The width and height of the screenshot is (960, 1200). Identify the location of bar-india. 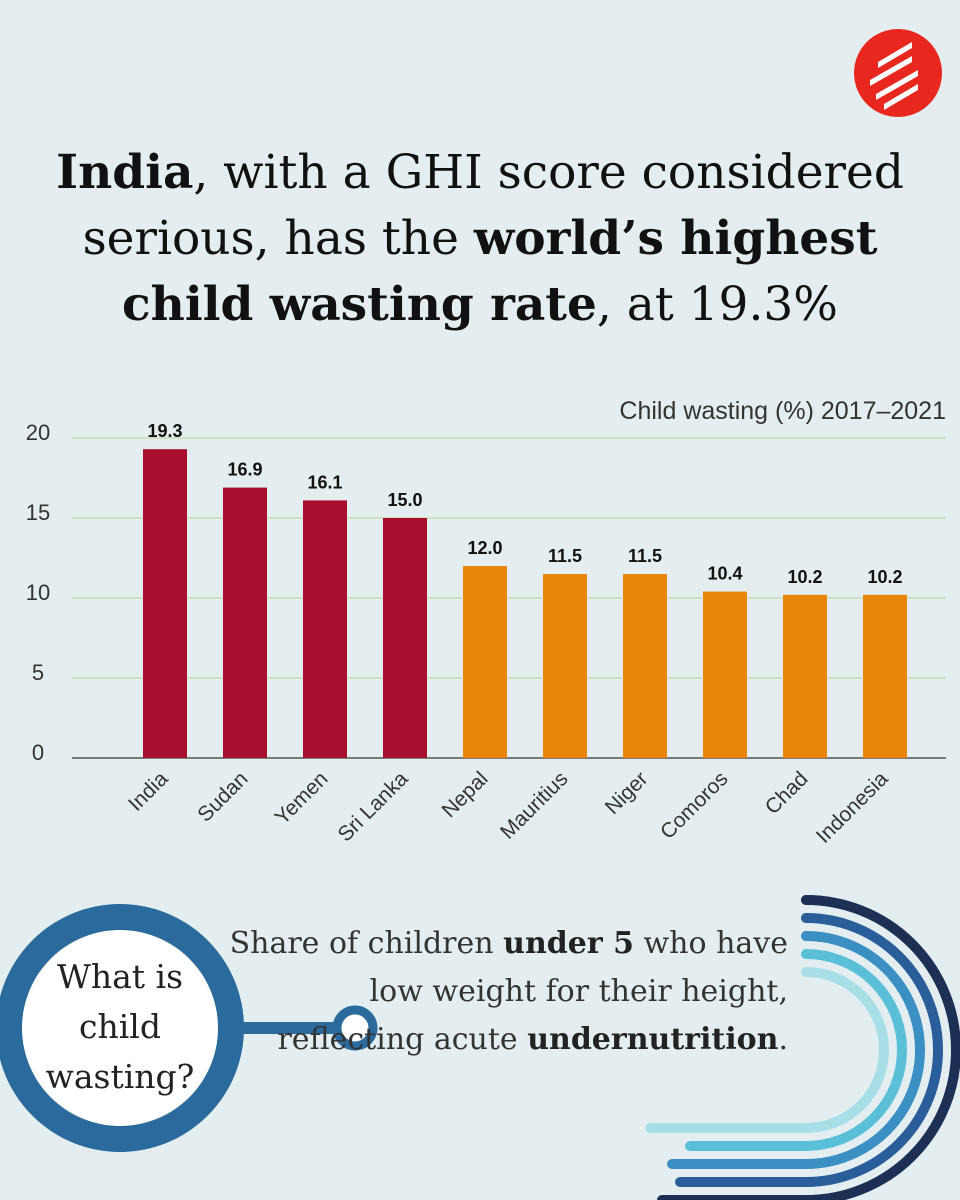
(165, 603).